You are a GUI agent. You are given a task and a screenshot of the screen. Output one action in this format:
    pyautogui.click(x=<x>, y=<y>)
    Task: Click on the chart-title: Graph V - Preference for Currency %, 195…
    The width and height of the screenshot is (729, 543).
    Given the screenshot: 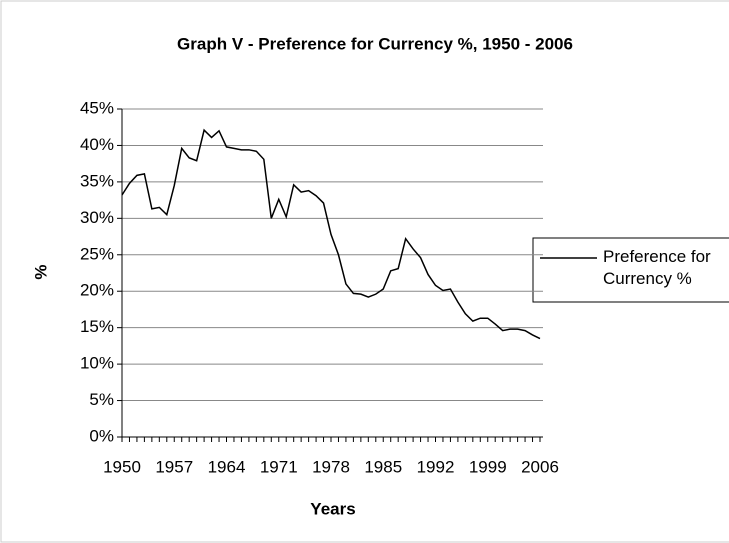 What is the action you would take?
    pyautogui.click(x=375, y=43)
    